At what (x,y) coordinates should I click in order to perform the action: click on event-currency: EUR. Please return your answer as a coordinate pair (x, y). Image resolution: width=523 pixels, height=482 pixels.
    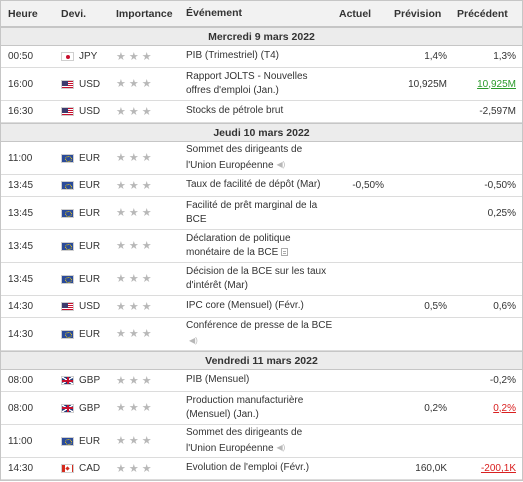
    Looking at the image, I should click on (83, 213).